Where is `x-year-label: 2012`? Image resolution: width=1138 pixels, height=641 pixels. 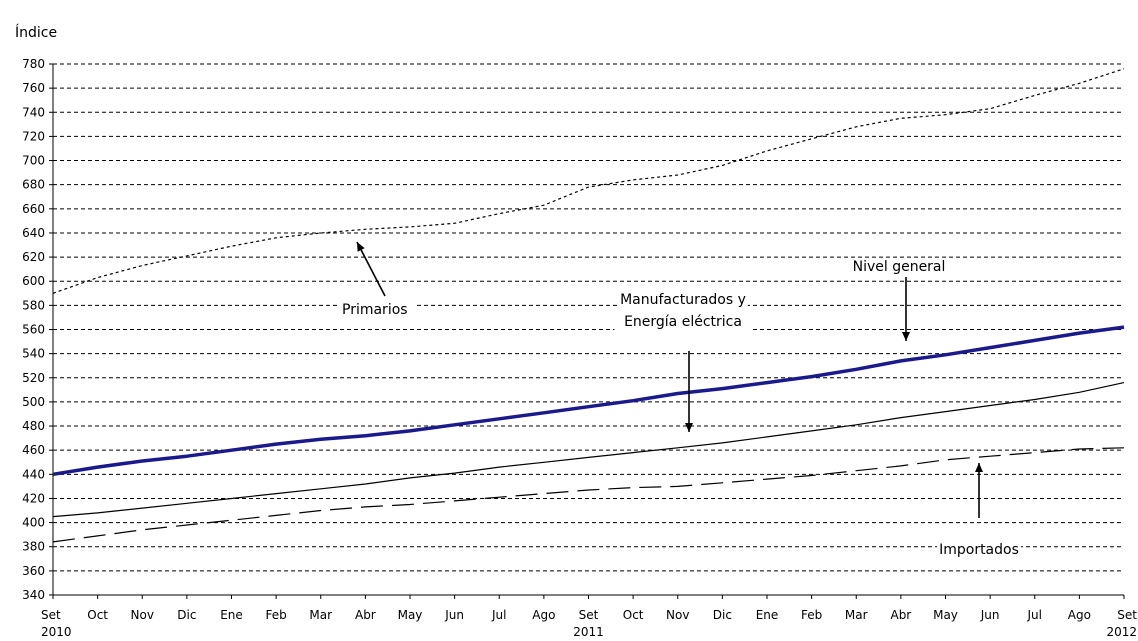
x-year-label: 2012 is located at coordinates (1121, 632).